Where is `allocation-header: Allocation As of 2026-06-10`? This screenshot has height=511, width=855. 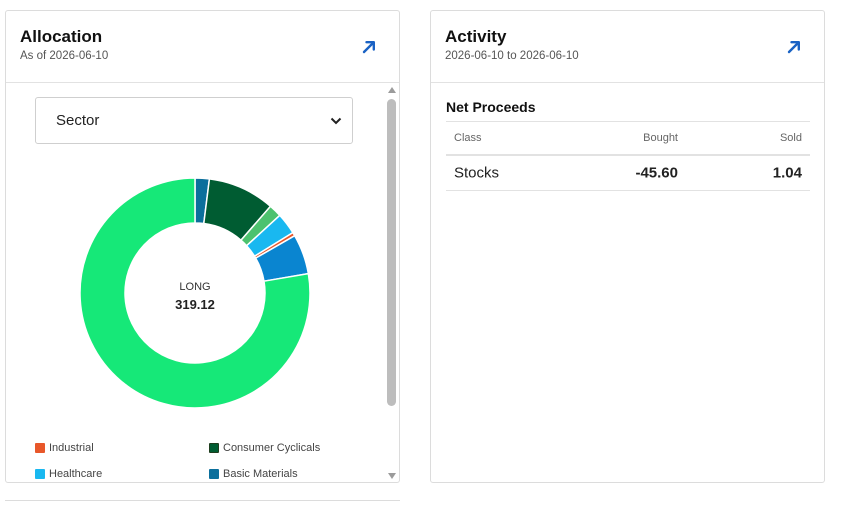 allocation-header: Allocation As of 2026-06-10 is located at coordinates (202, 47).